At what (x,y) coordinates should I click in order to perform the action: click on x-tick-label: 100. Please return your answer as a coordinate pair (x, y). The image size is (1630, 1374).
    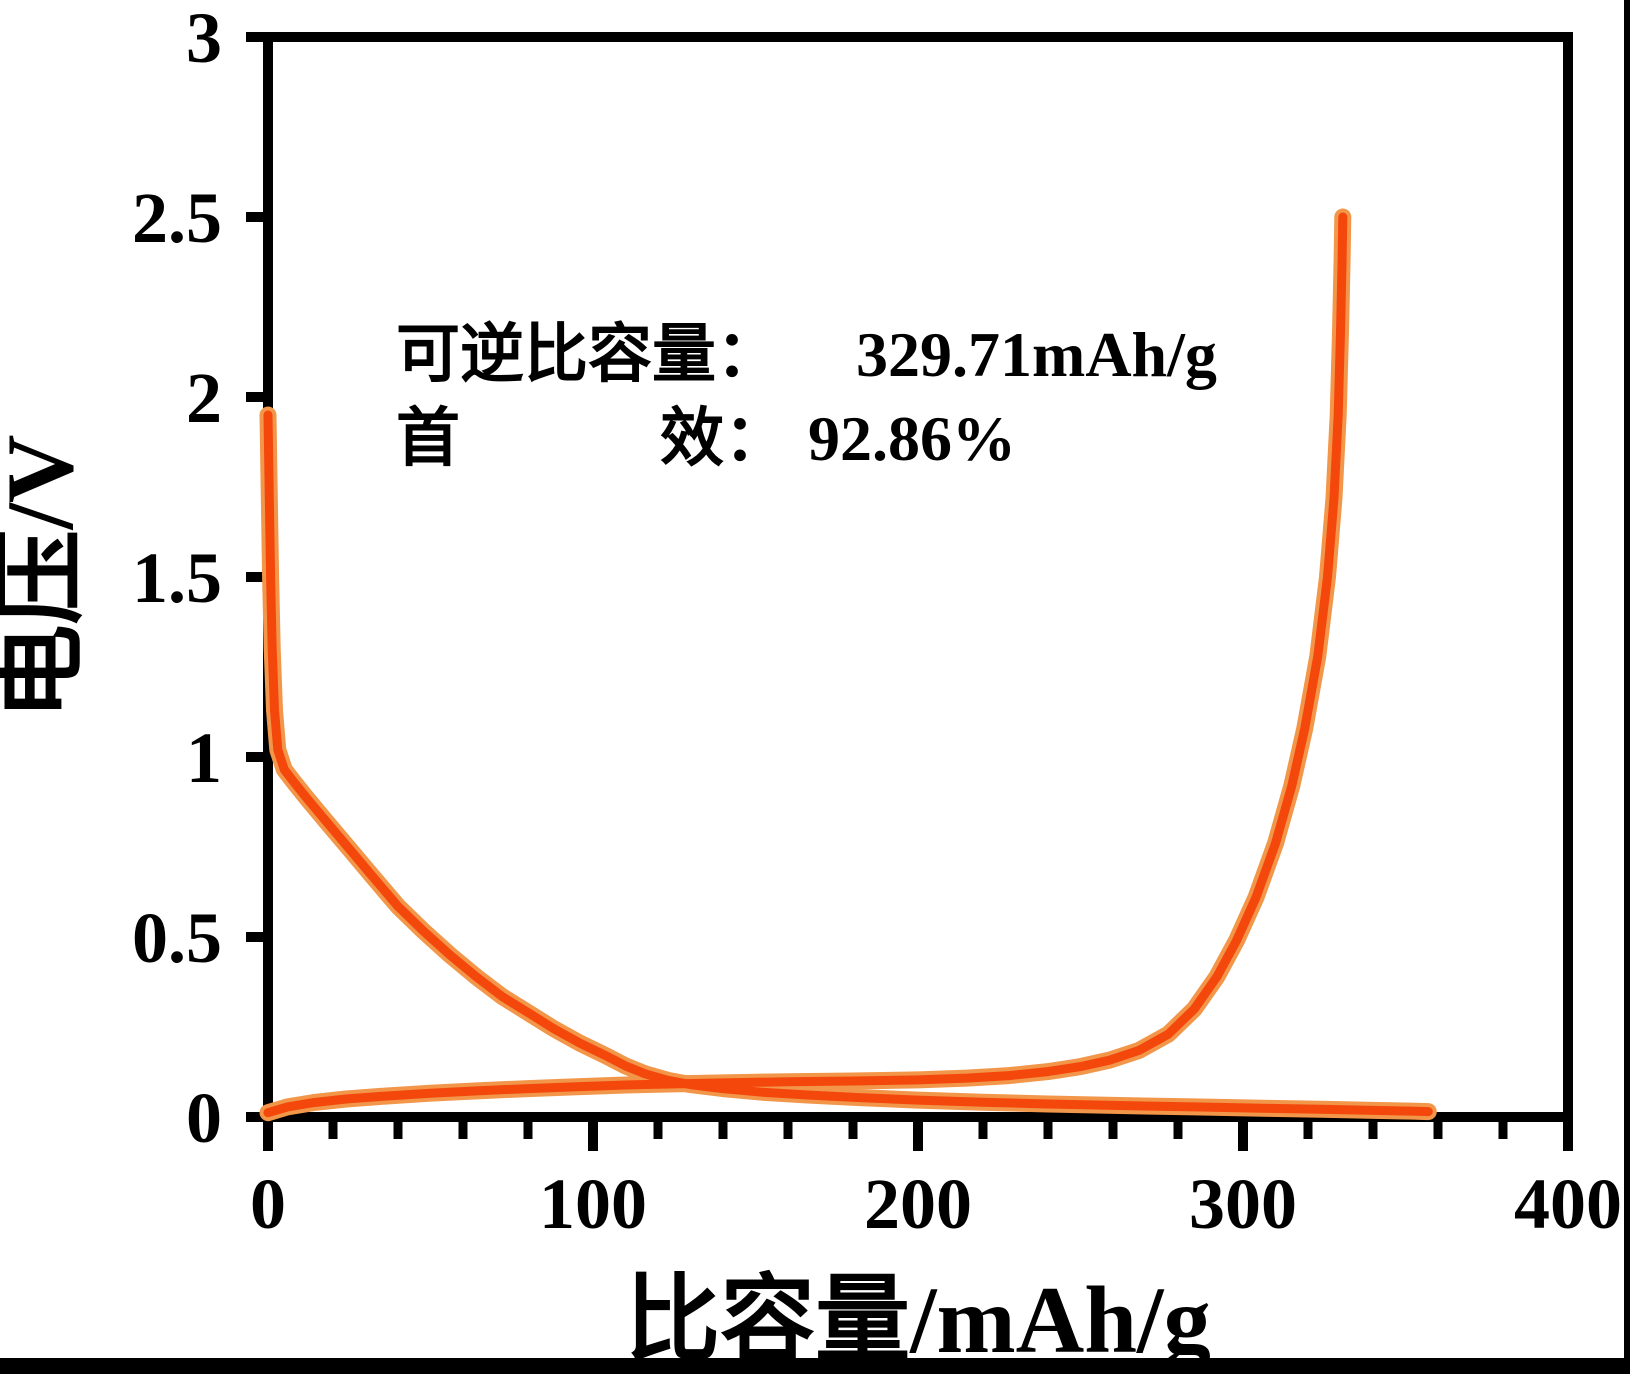
    Looking at the image, I should click on (593, 1204).